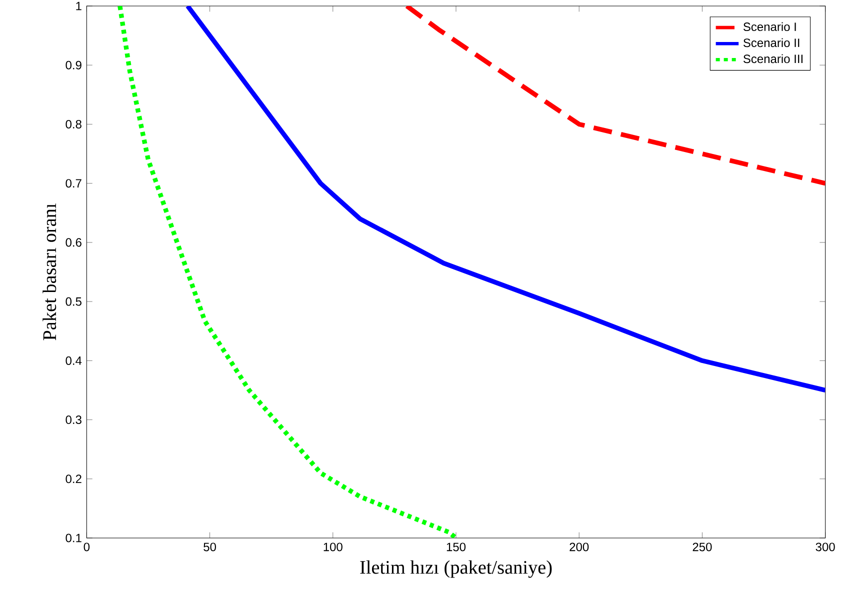  I want to click on legend-label: Scenario I, so click(769, 27).